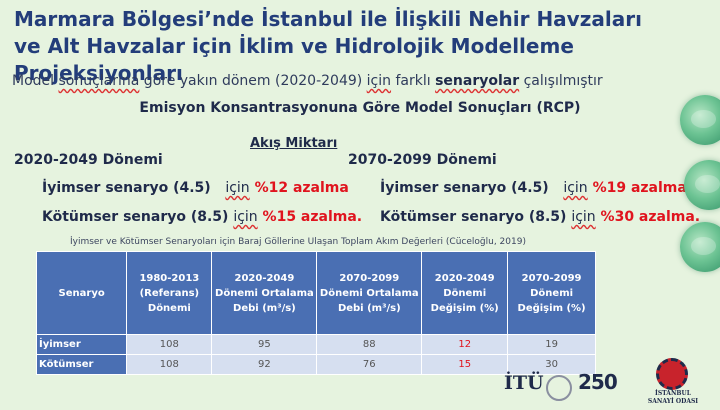 The image size is (720, 410). What do you see at coordinates (264, 344) in the screenshot?
I see `table-cell: 95` at bounding box center [264, 344].